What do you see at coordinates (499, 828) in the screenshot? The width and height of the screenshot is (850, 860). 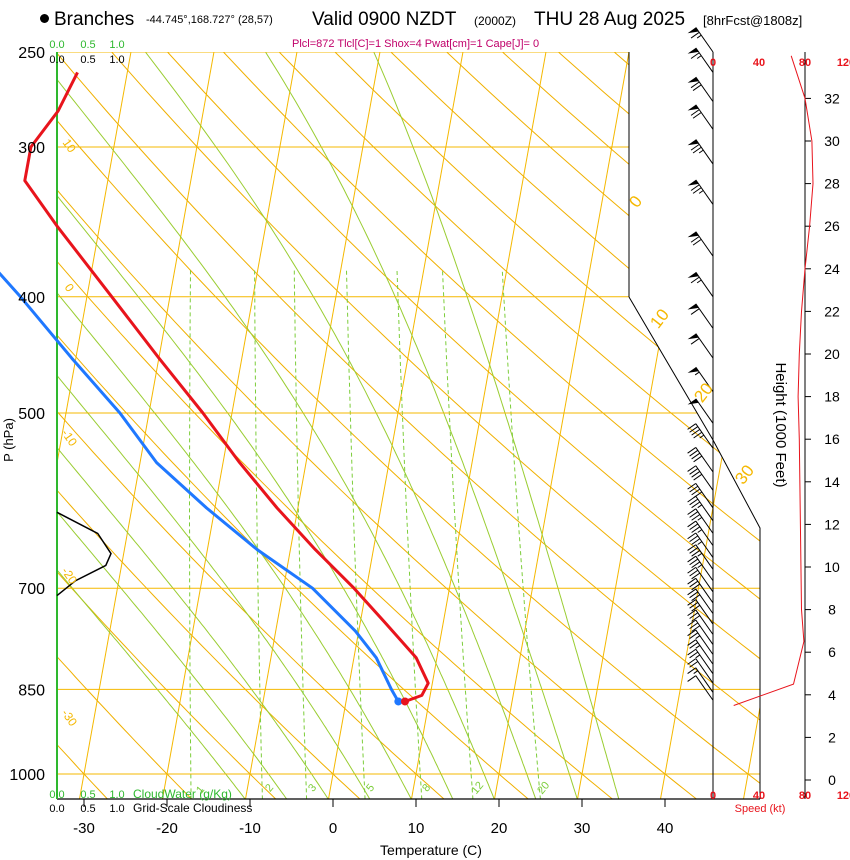 I see `x-tick-label: 20` at bounding box center [499, 828].